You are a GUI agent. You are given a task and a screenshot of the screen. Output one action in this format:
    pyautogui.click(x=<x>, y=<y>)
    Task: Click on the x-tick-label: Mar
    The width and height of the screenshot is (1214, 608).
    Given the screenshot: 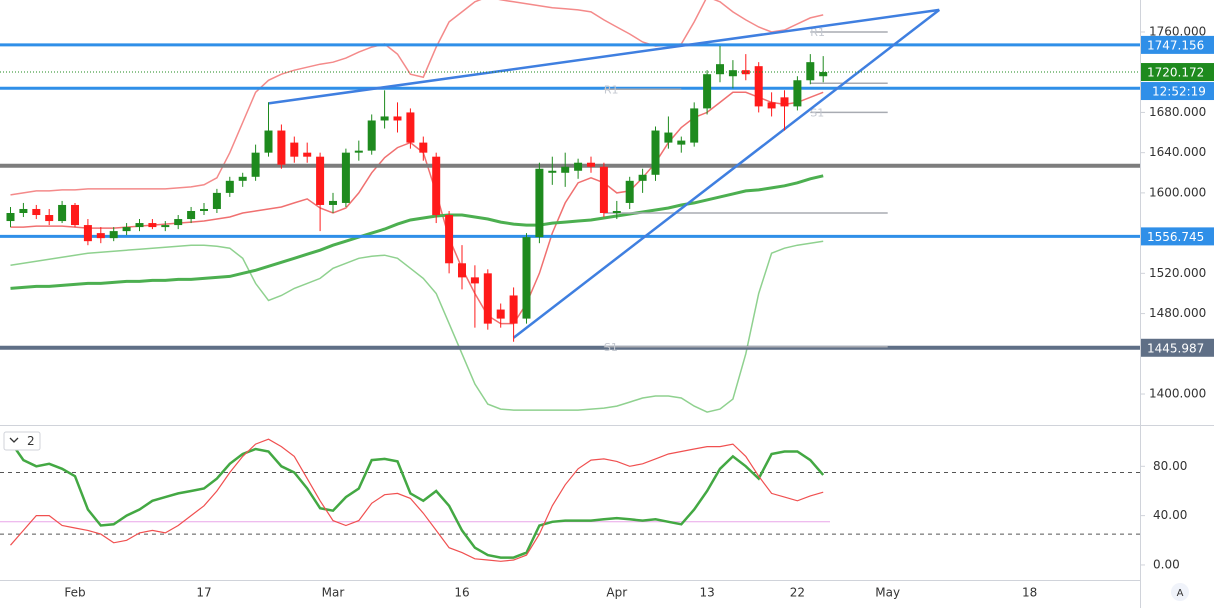 What is the action you would take?
    pyautogui.click(x=333, y=593)
    